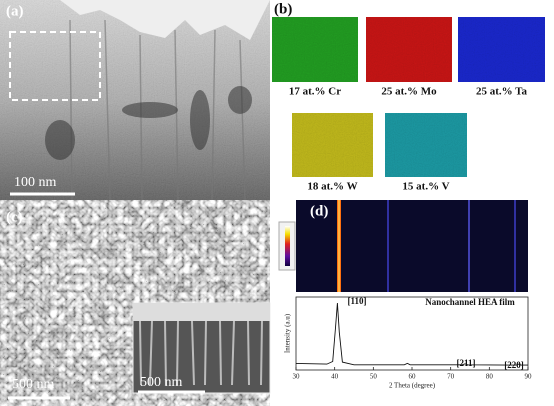 The width and height of the screenshot is (554, 406). Describe the element at coordinates (161, 382) in the screenshot. I see `inset-scale-bar-label: 500 nm` at that location.